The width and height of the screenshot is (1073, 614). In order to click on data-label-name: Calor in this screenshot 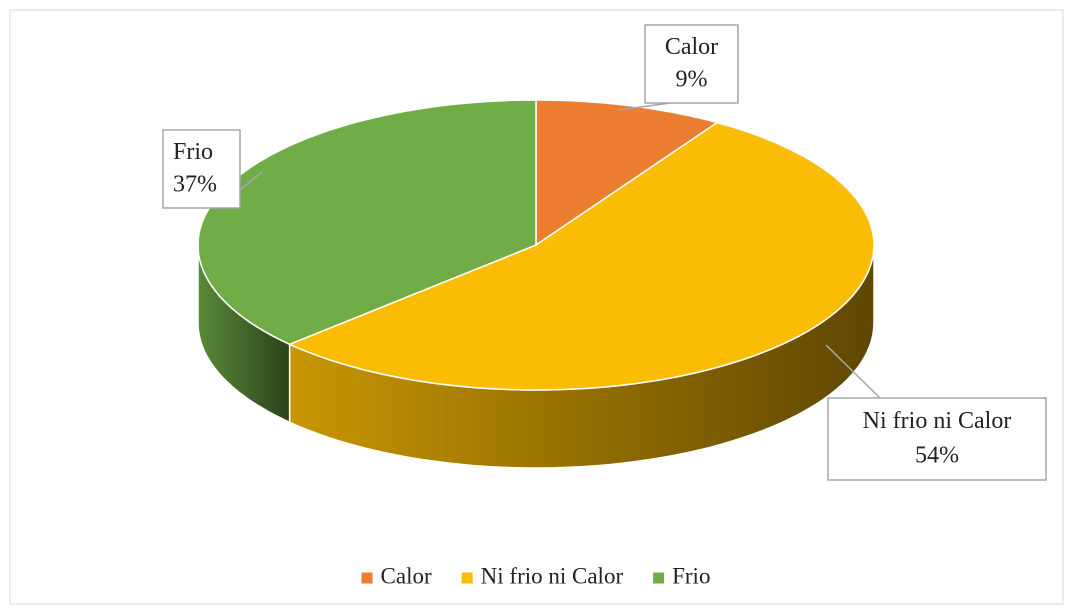, I will do `click(691, 47)`.